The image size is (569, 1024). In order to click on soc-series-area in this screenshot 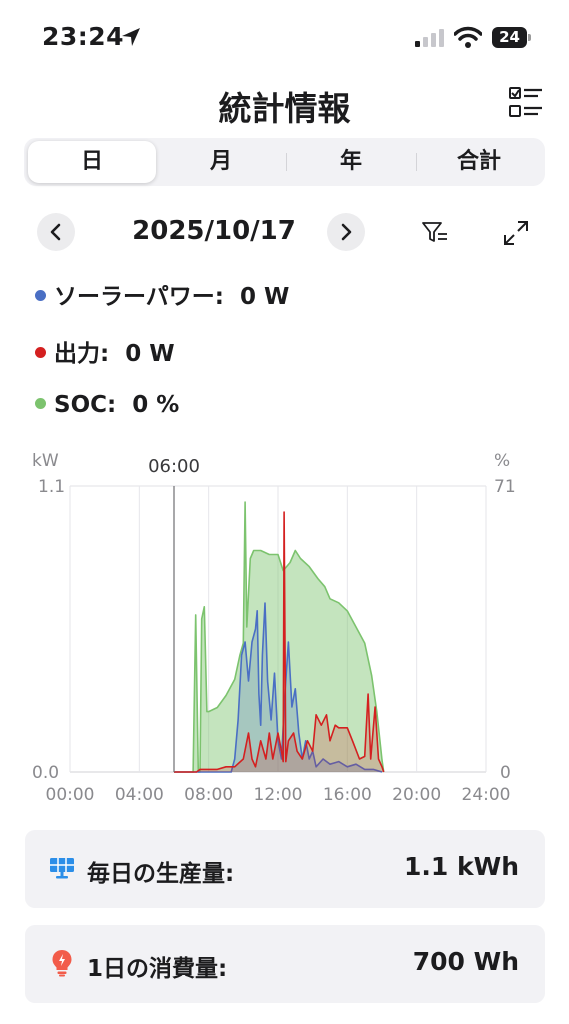, I will do `click(279, 637)`.